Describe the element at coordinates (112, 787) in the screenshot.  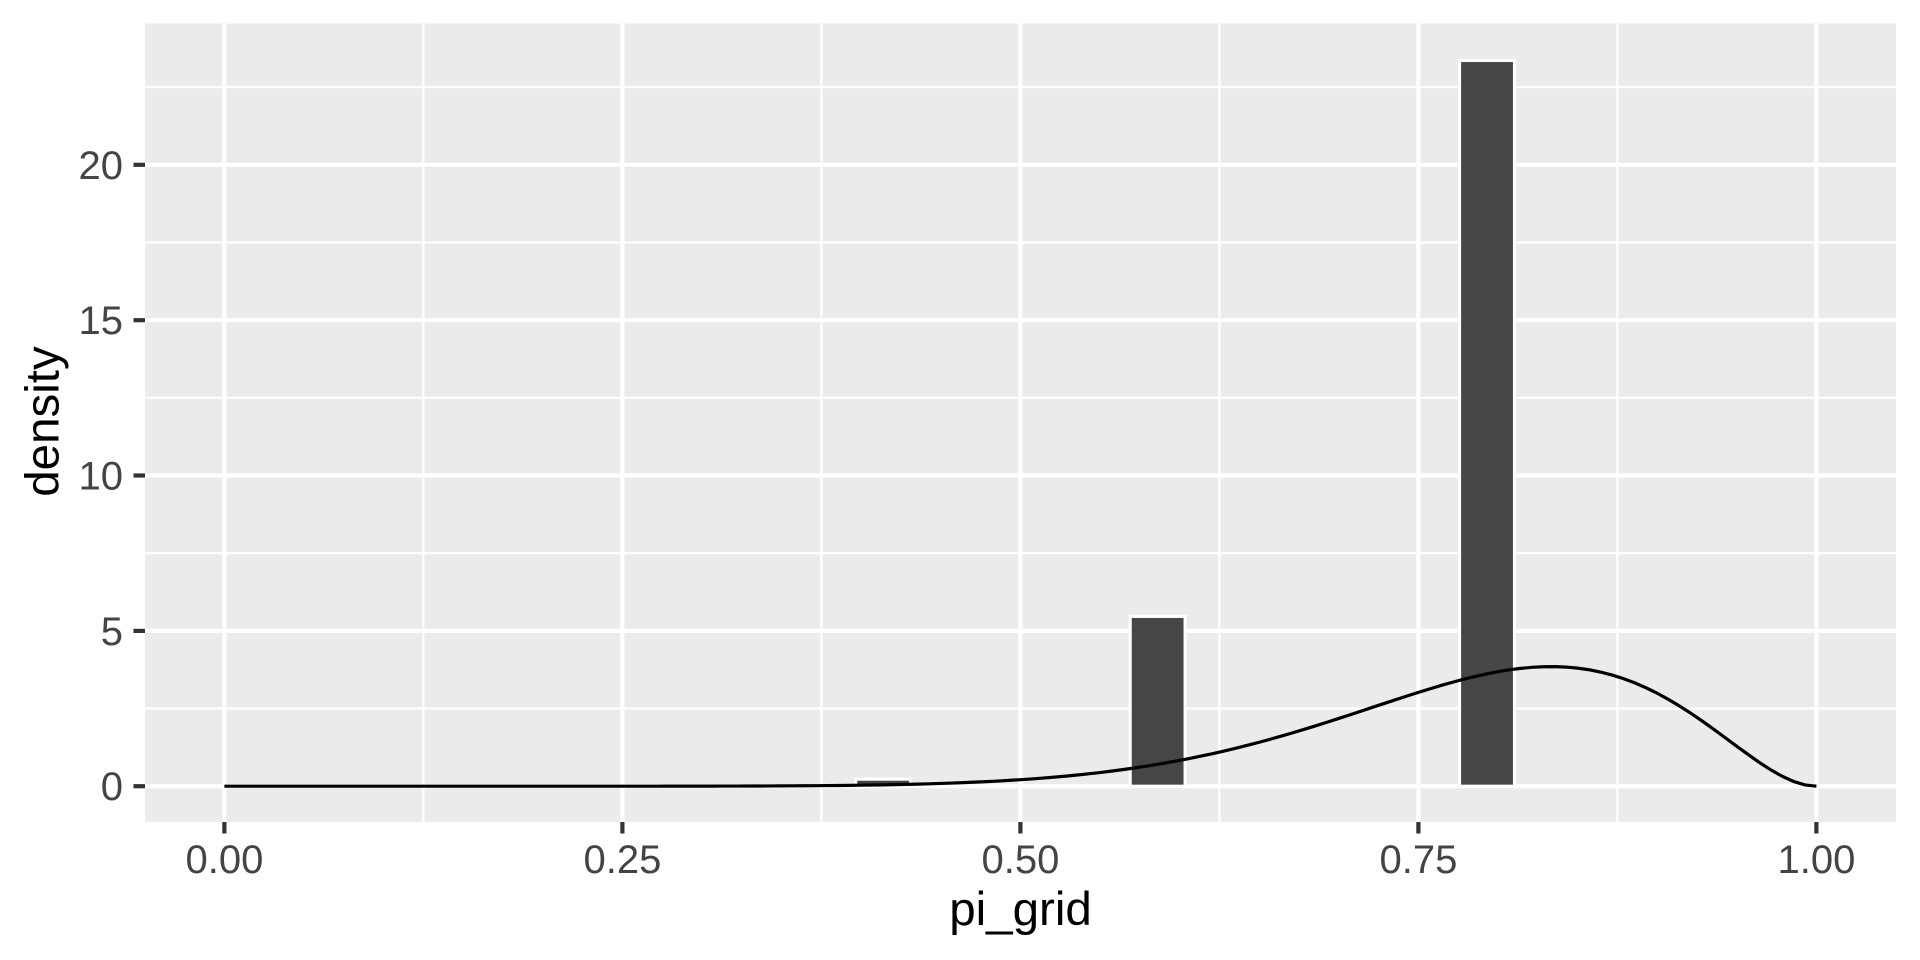
I see `svg-text: 0` at that location.